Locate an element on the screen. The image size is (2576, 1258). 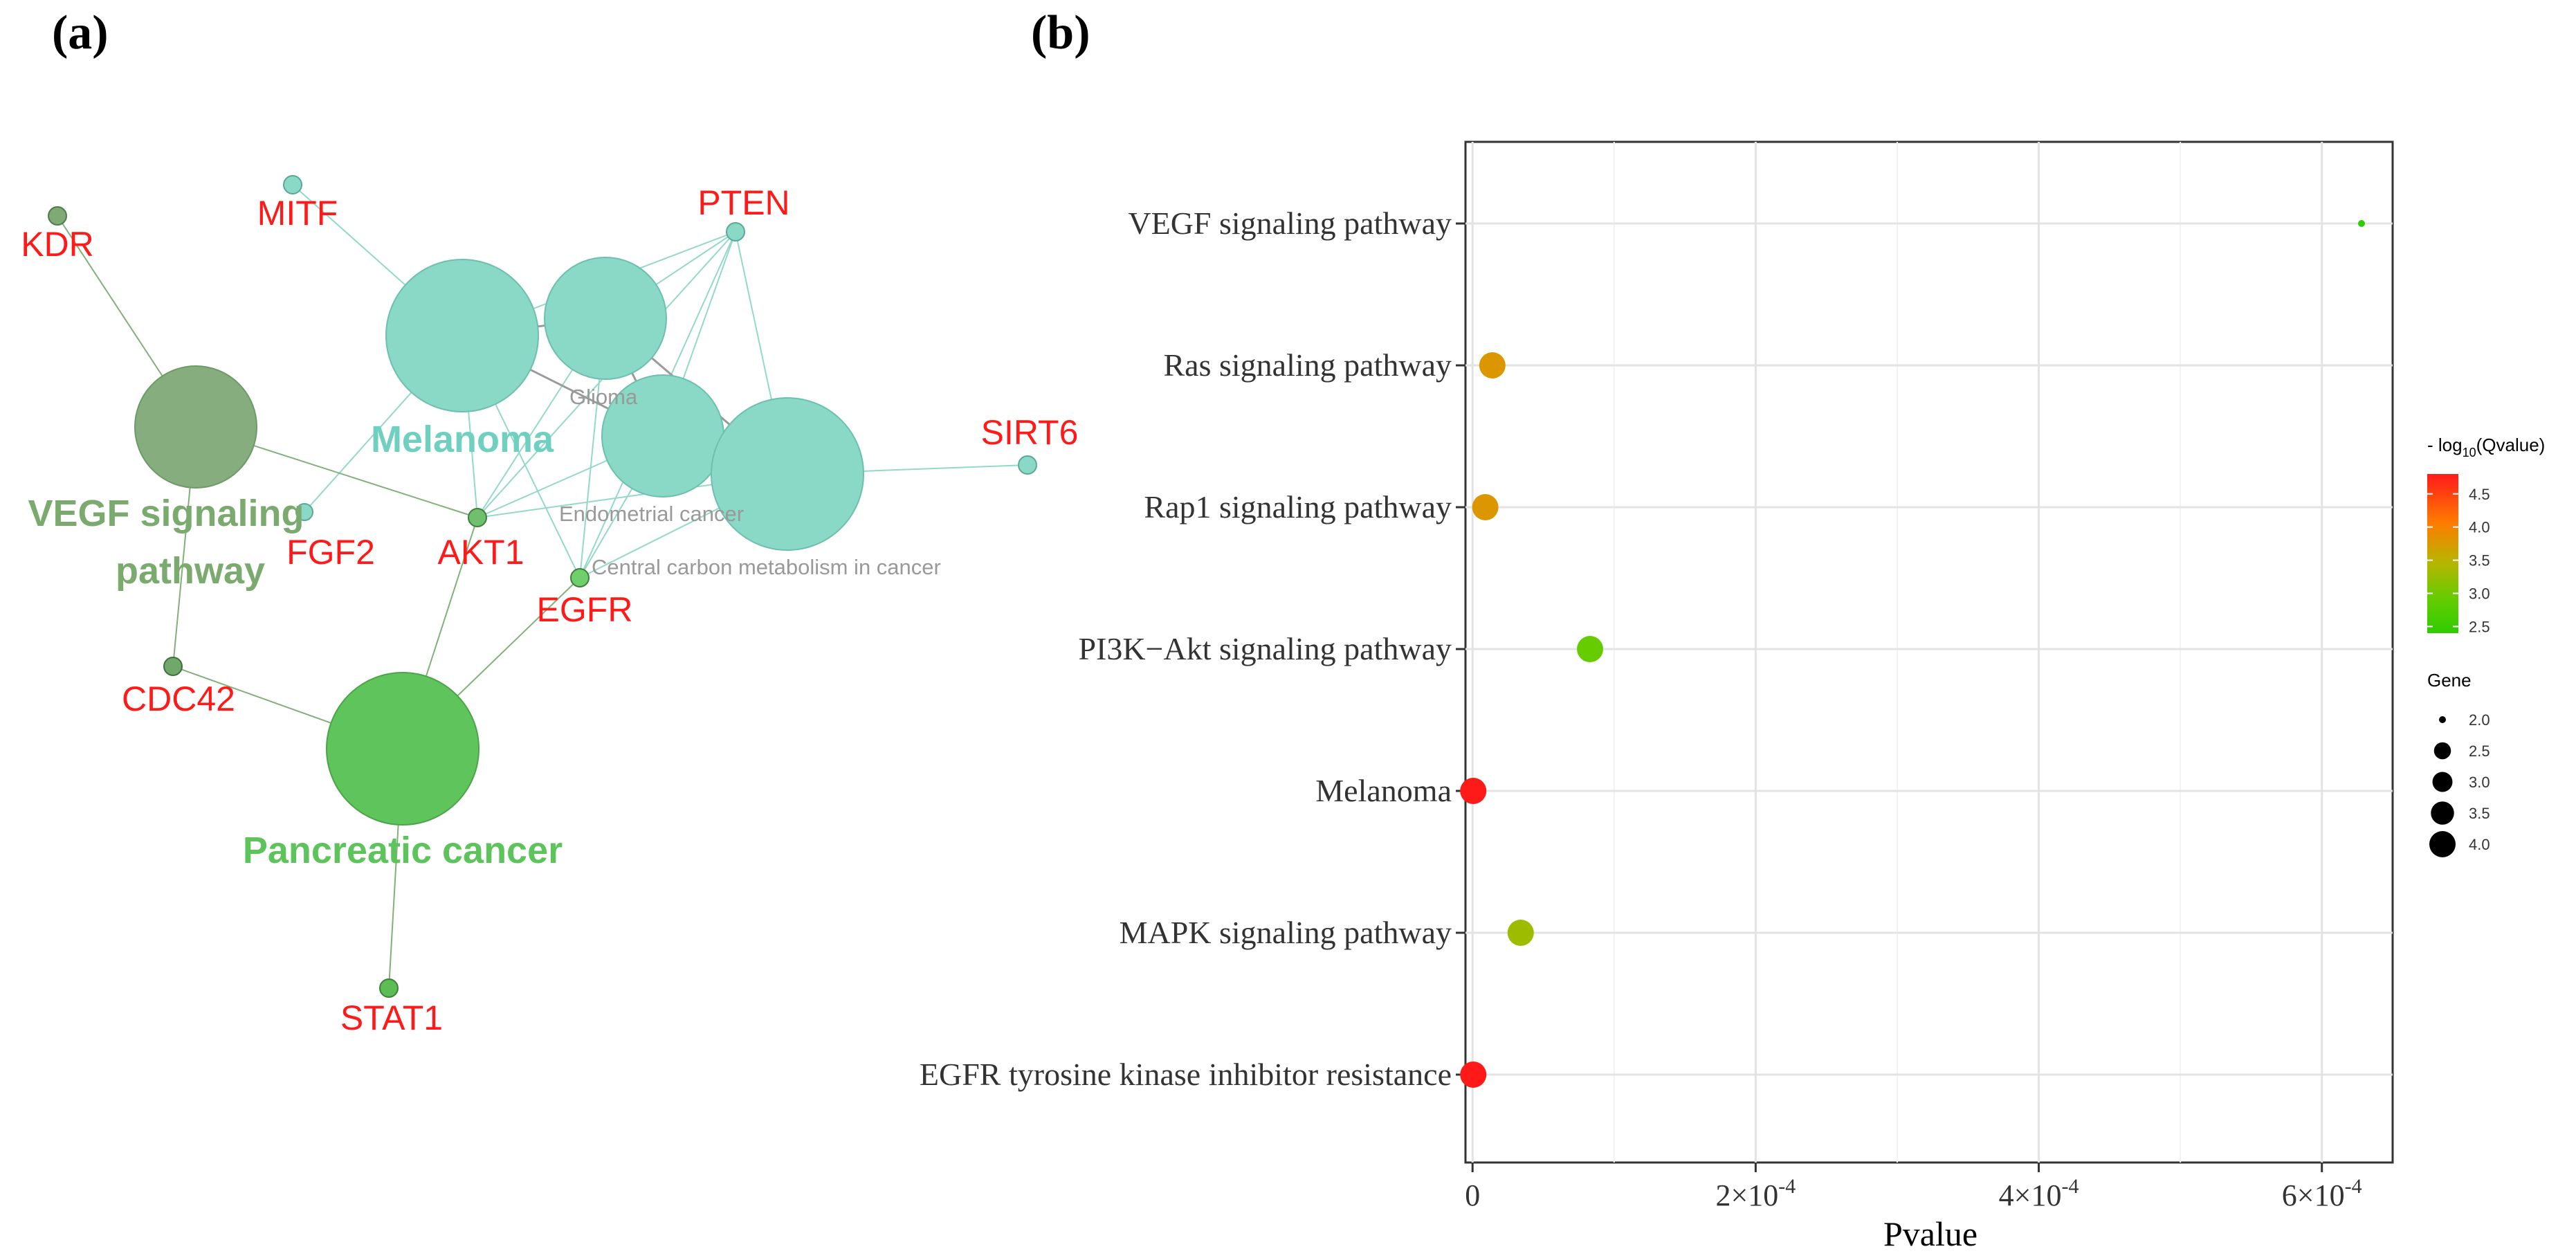
size-legend-label: 3.5 is located at coordinates (2480, 813).